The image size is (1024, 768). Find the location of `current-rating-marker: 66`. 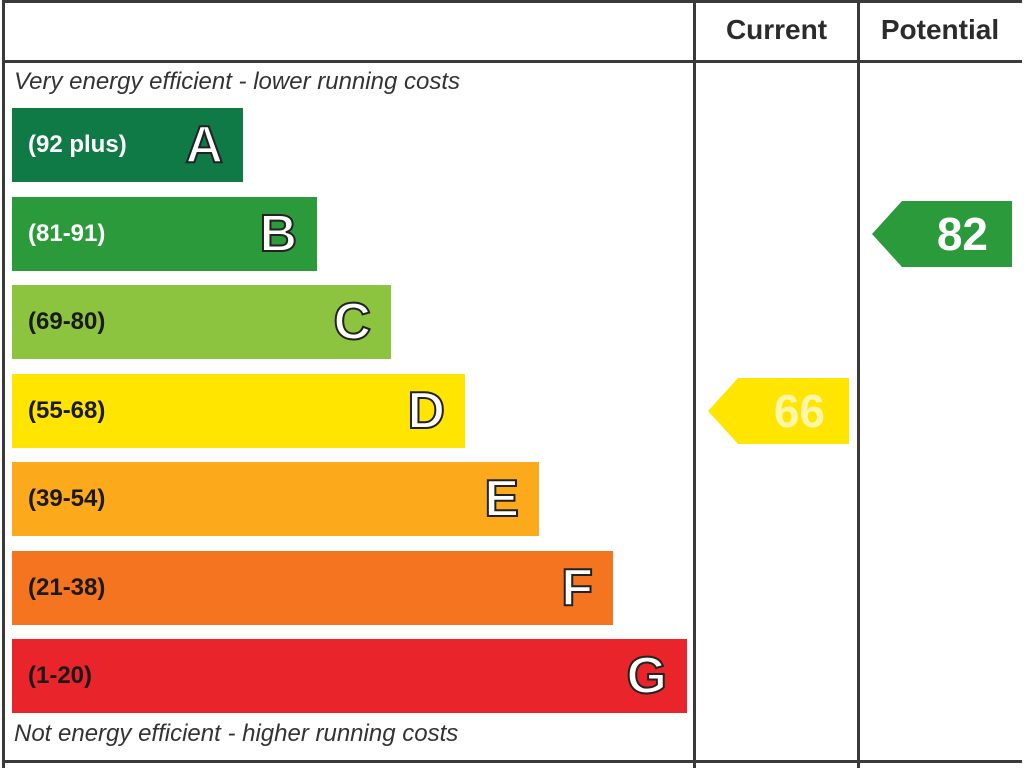

current-rating-marker: 66 is located at coordinates (778, 411).